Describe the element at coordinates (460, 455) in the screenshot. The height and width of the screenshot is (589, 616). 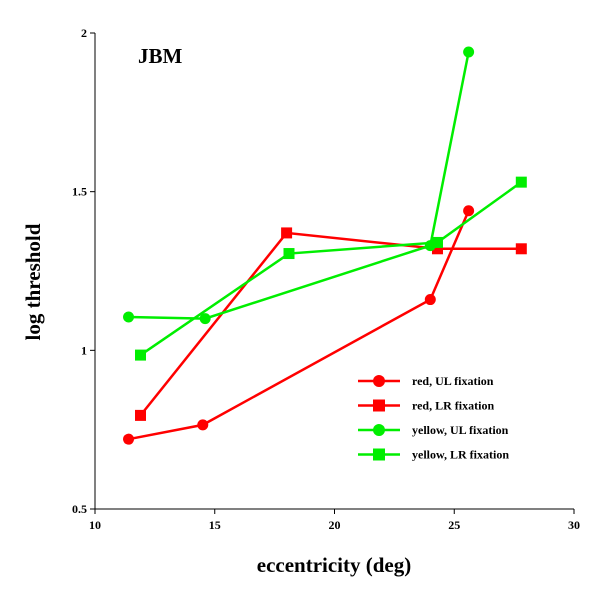
I see `legend-label: yellow, LR fixation` at that location.